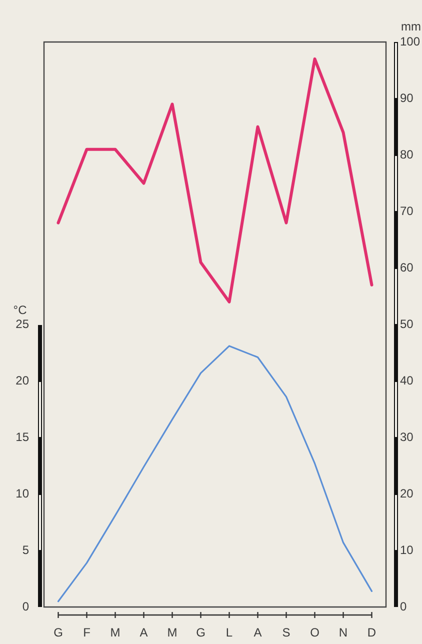 Image resolution: width=422 pixels, height=644 pixels. I want to click on y2-axis-title: mm, so click(411, 26).